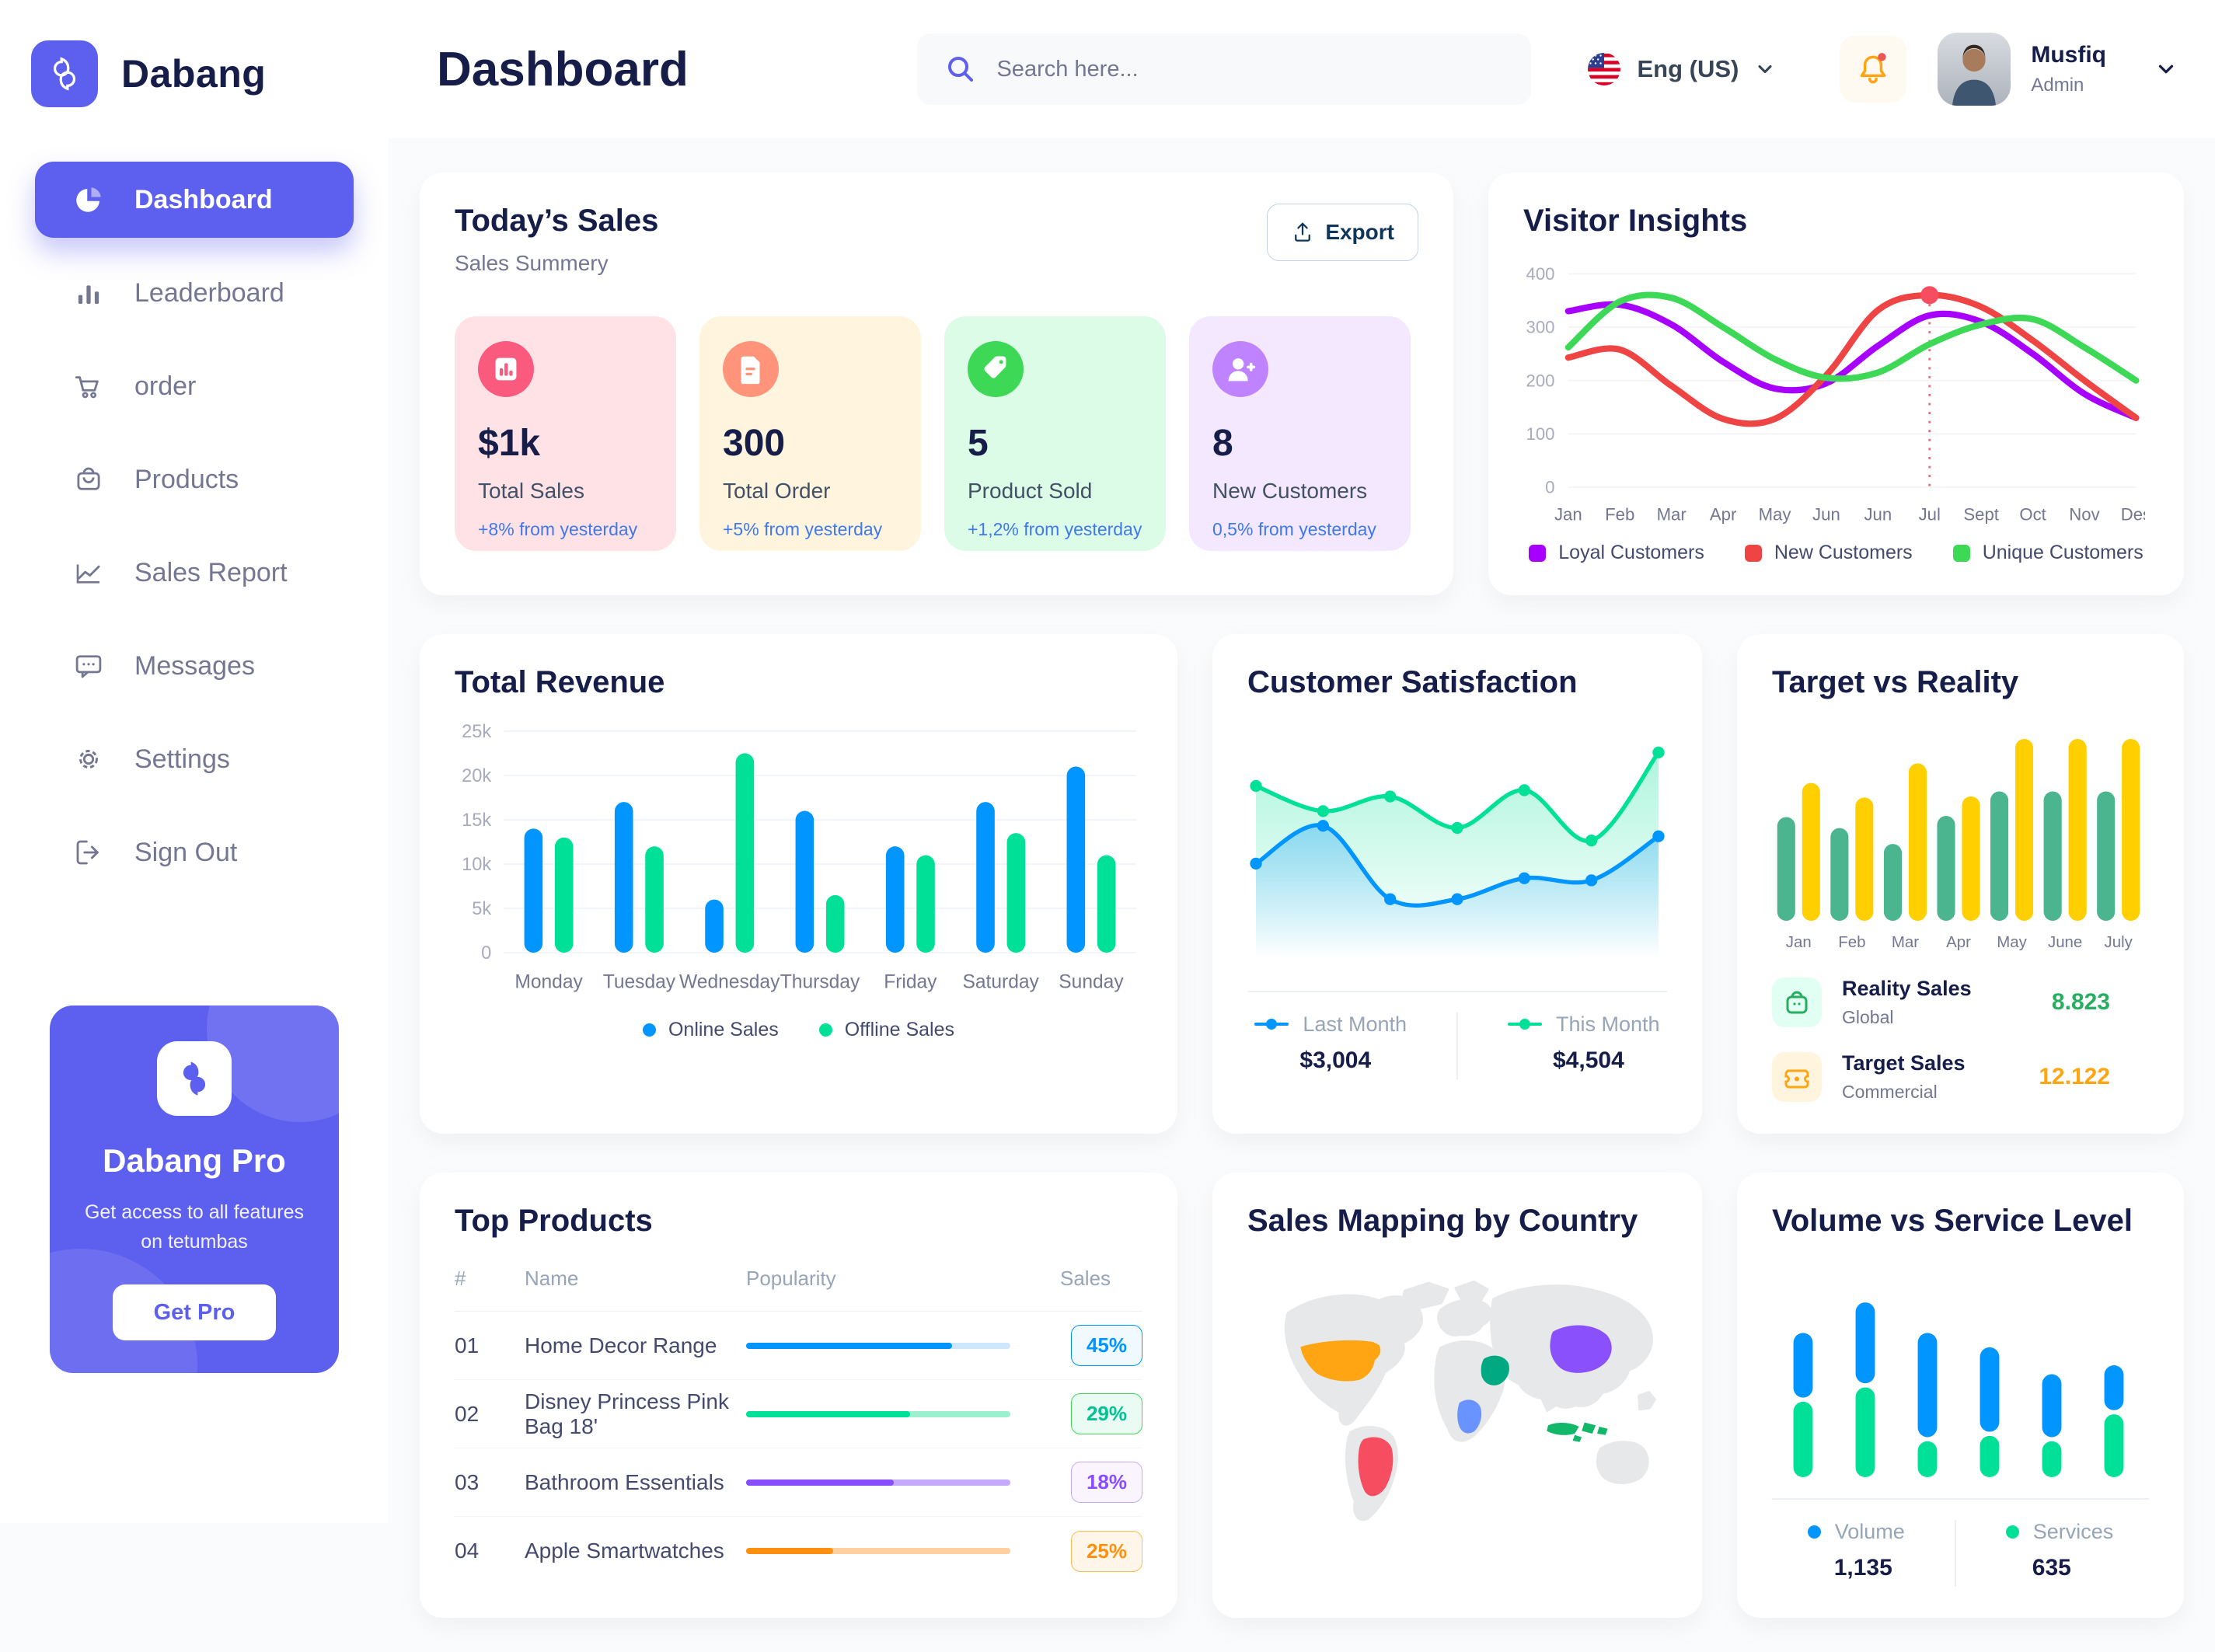  What do you see at coordinates (88, 574) in the screenshot?
I see `line-chart-icon` at bounding box center [88, 574].